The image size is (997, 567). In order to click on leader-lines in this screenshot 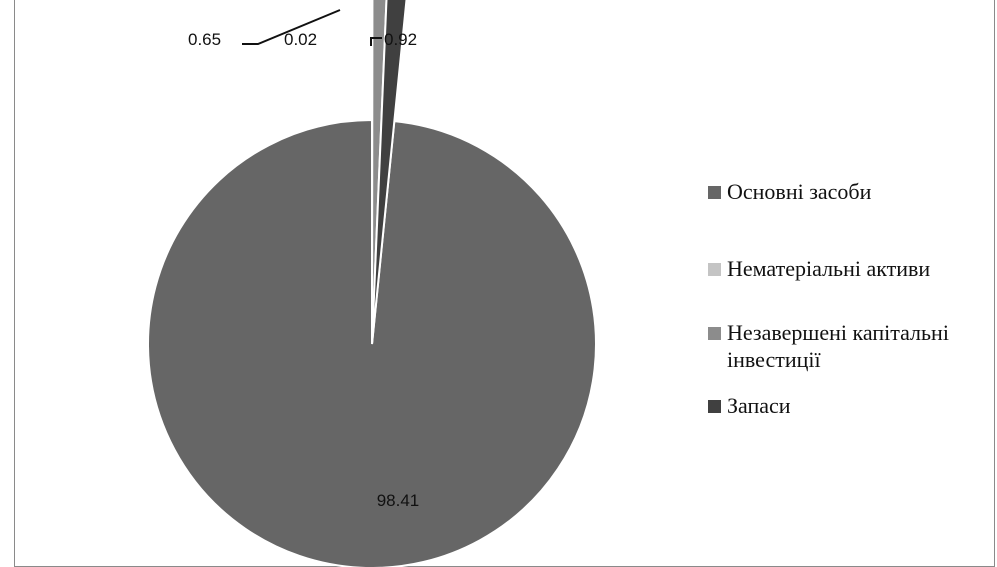, I will do `click(312, 27)`.